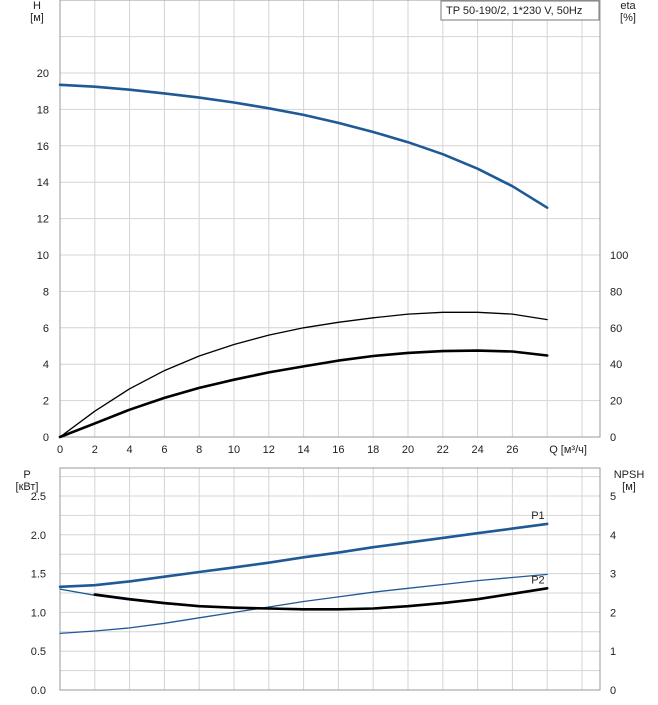 The width and height of the screenshot is (658, 705). Describe the element at coordinates (37, 18) in the screenshot. I see `h-axis-unit: [м]` at that location.